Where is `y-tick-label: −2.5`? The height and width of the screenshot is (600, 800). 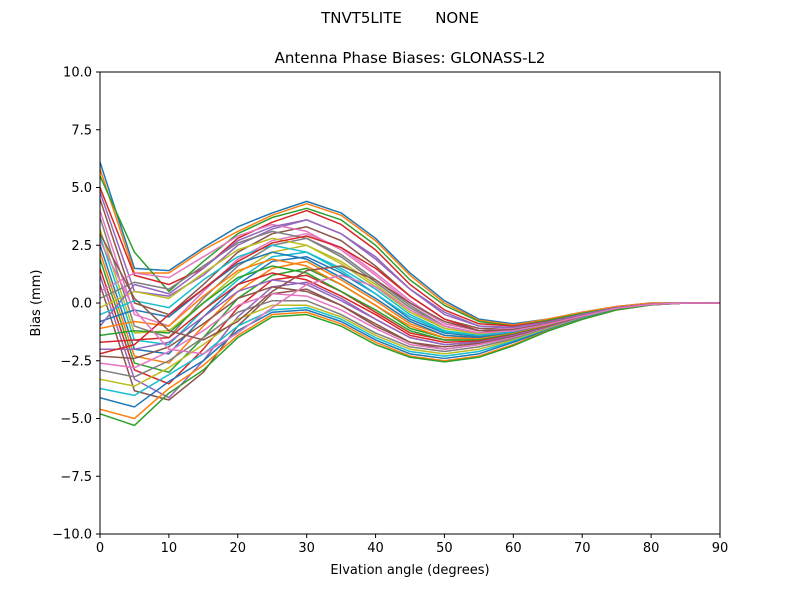
y-tick-label: −2.5 is located at coordinates (76, 361).